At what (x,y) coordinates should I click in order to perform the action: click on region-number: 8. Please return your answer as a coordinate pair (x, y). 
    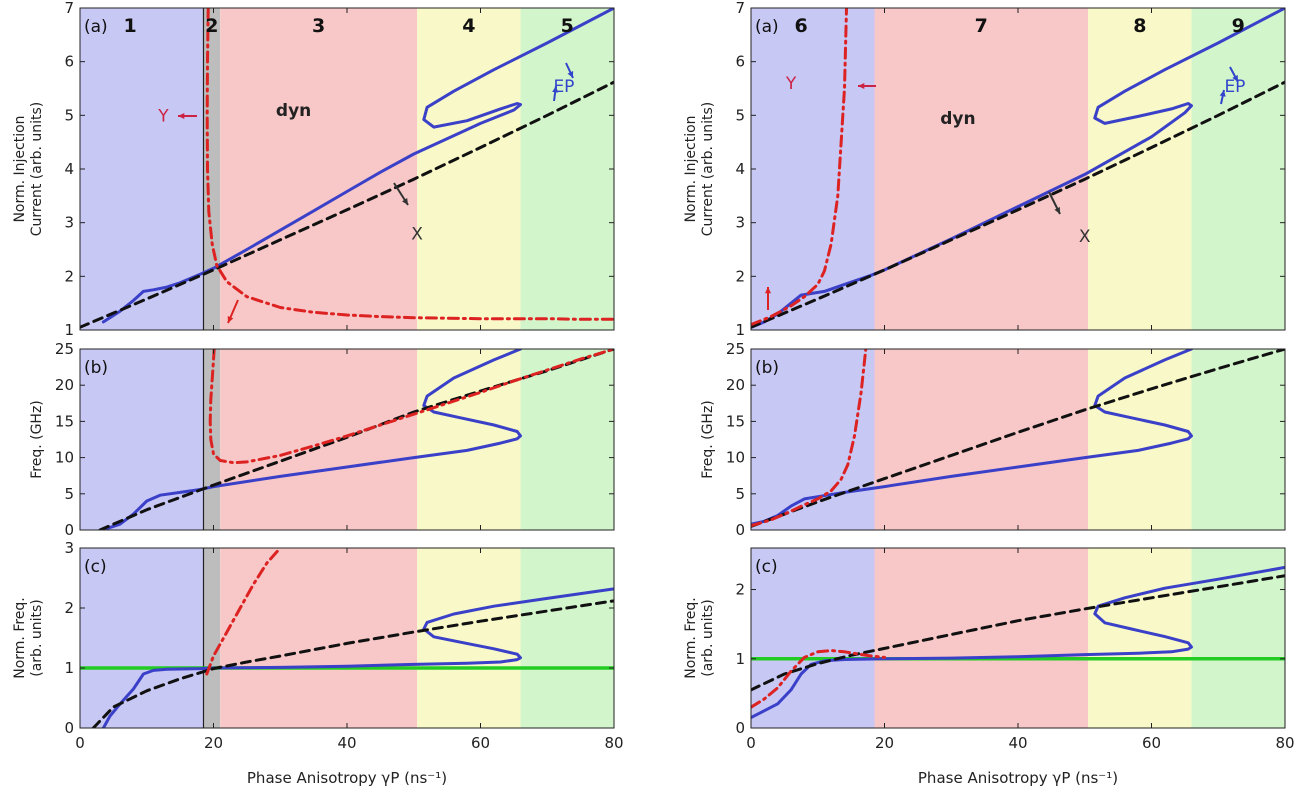
    Looking at the image, I should click on (1139, 26).